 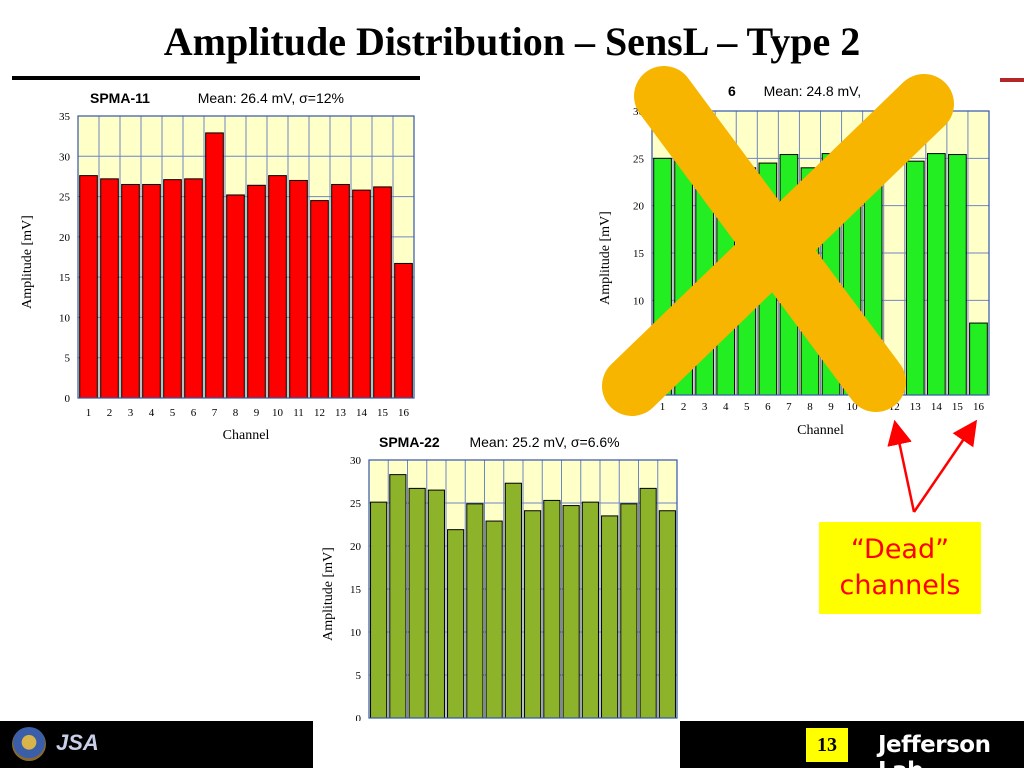 I want to click on footer-center-panel, so click(x=496, y=744).